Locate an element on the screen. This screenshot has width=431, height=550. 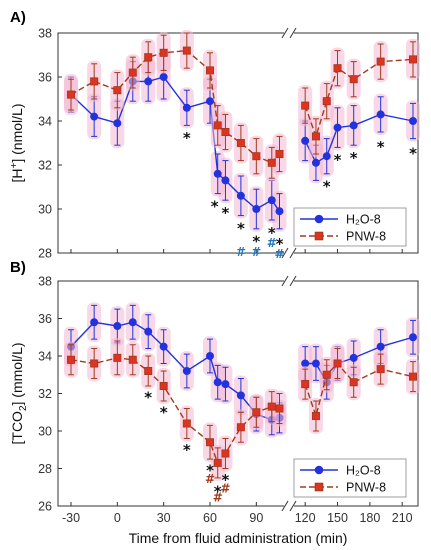
x-axis-label: Time from fluid administration (min) is located at coordinates (238, 538).